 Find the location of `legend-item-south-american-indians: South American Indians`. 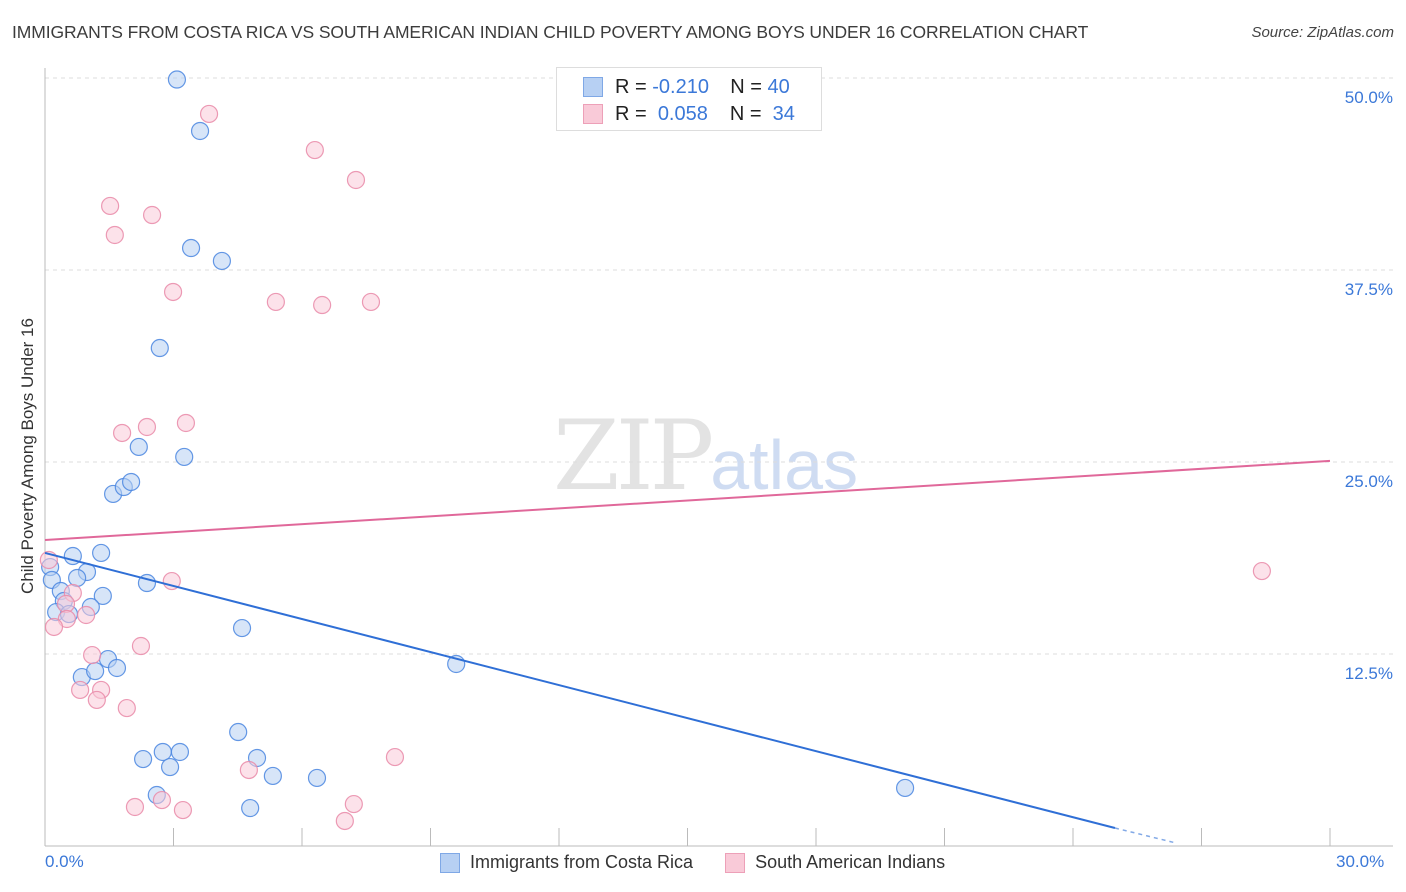

legend-item-south-american-indians: South American Indians is located at coordinates (835, 862).